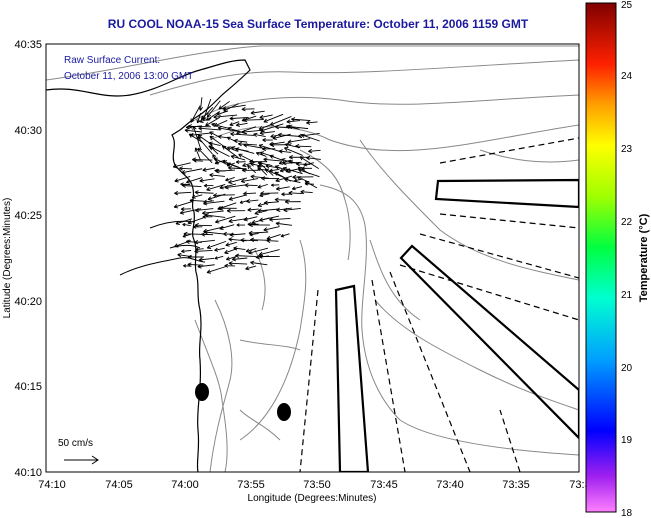 This screenshot has width=651, height=518. What do you see at coordinates (28, 45) in the screenshot?
I see `y-tick-label: 40:35` at bounding box center [28, 45].